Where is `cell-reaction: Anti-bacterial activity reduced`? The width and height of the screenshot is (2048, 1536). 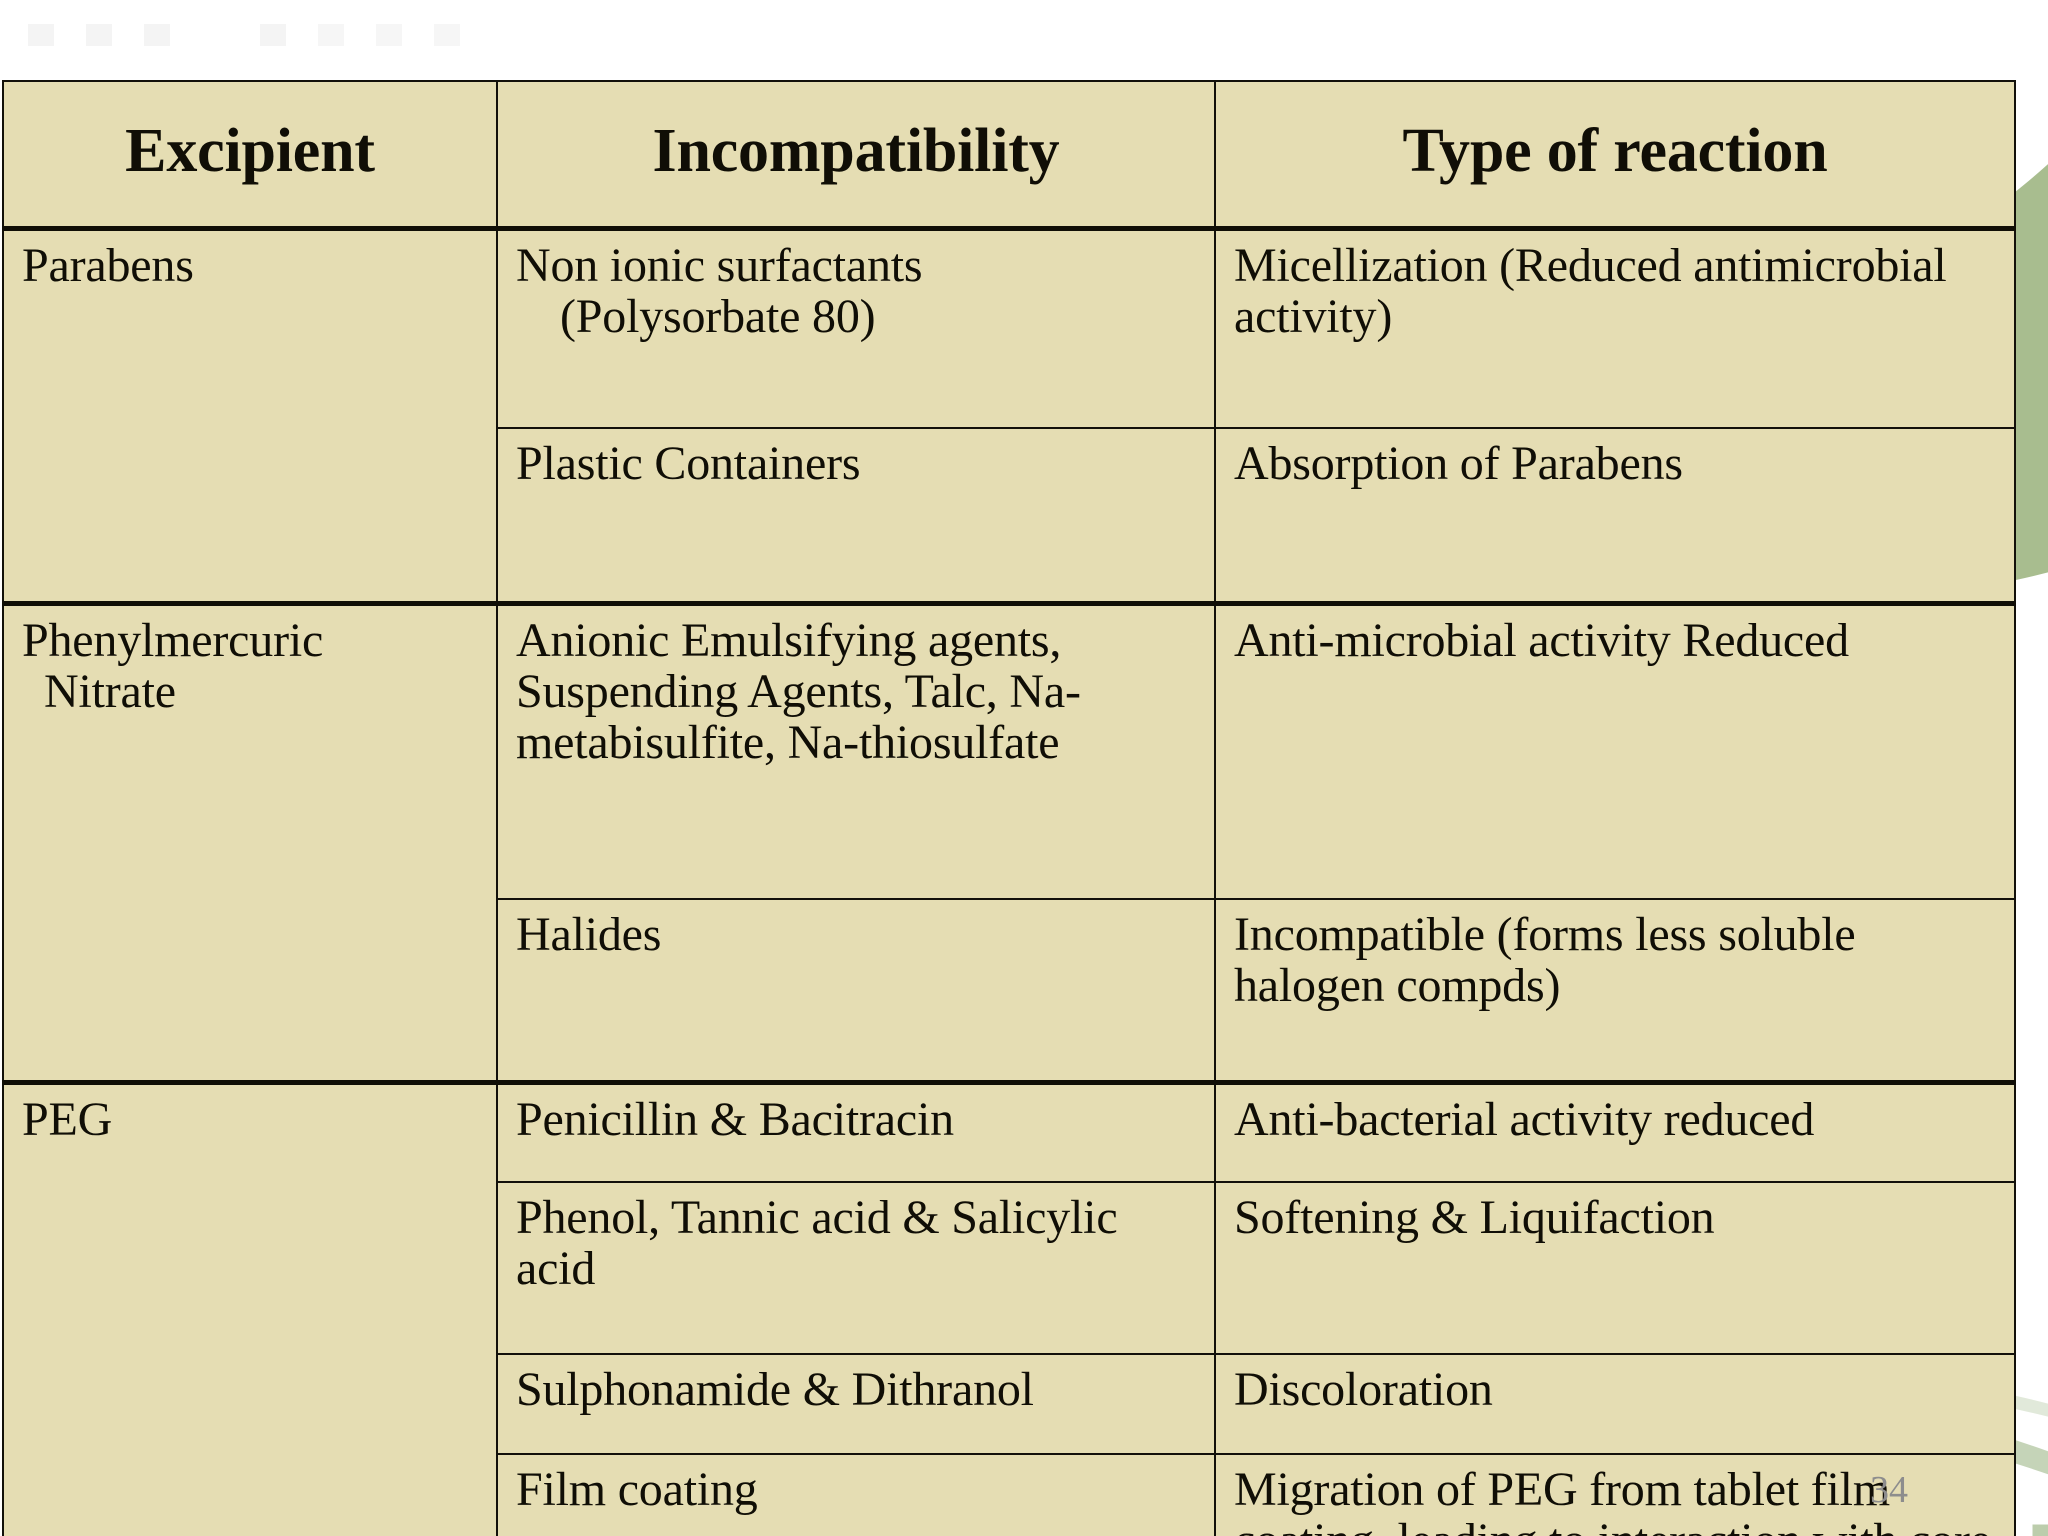 cell-reaction: Anti-bacterial activity reduced is located at coordinates (1615, 1131).